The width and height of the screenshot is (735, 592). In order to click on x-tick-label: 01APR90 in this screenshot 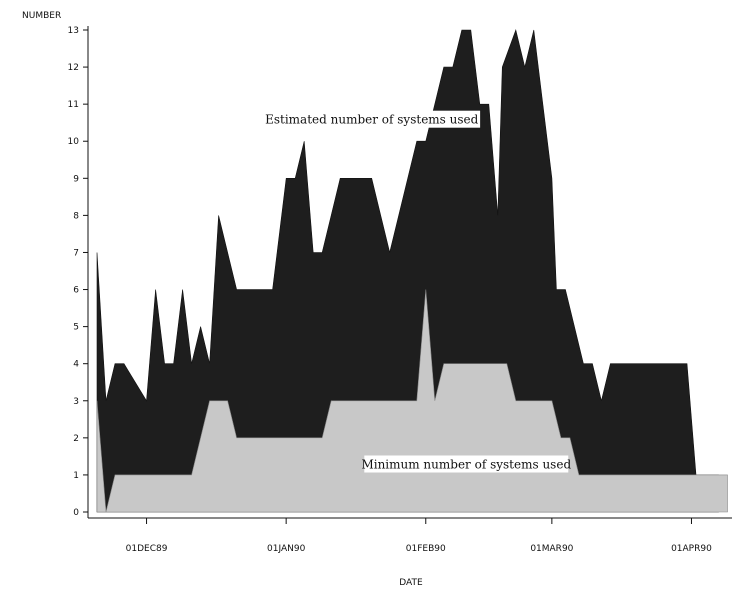, I will do `click(691, 549)`.